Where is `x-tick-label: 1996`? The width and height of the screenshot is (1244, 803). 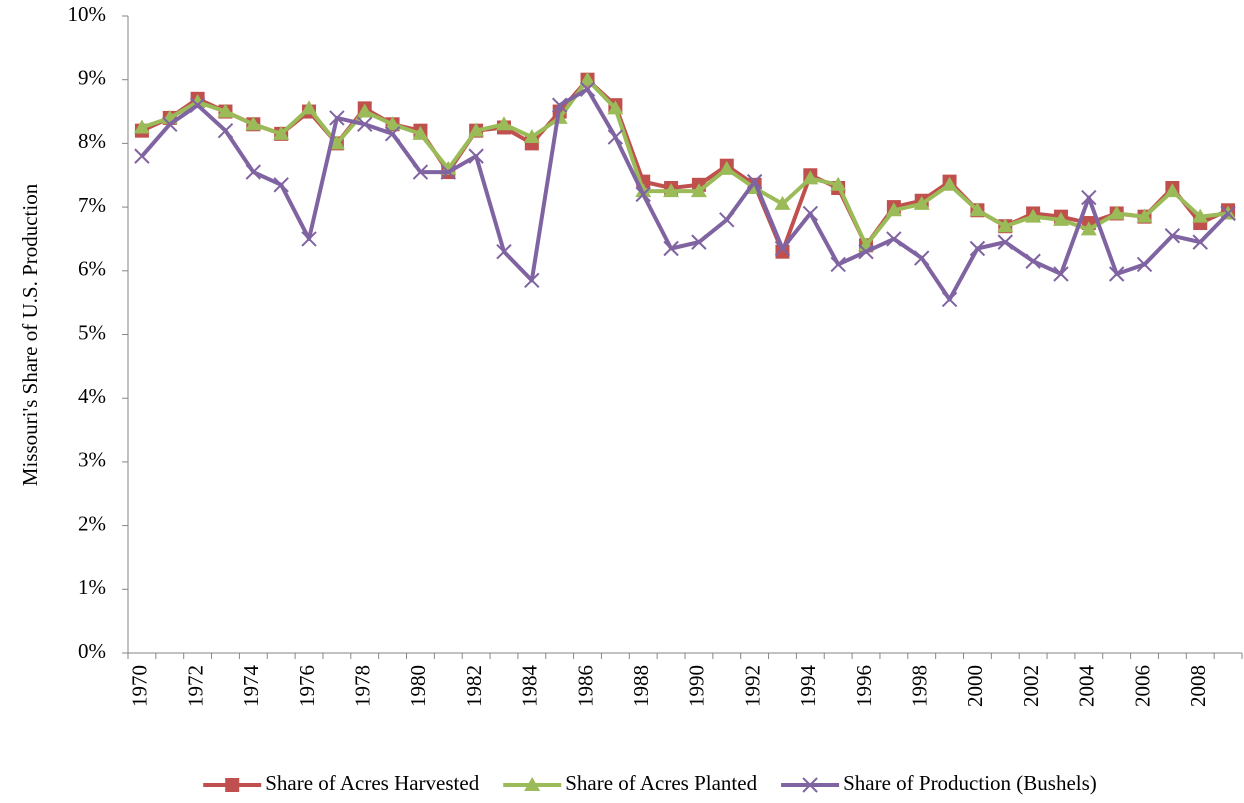 x-tick-label: 1996 is located at coordinates (864, 686).